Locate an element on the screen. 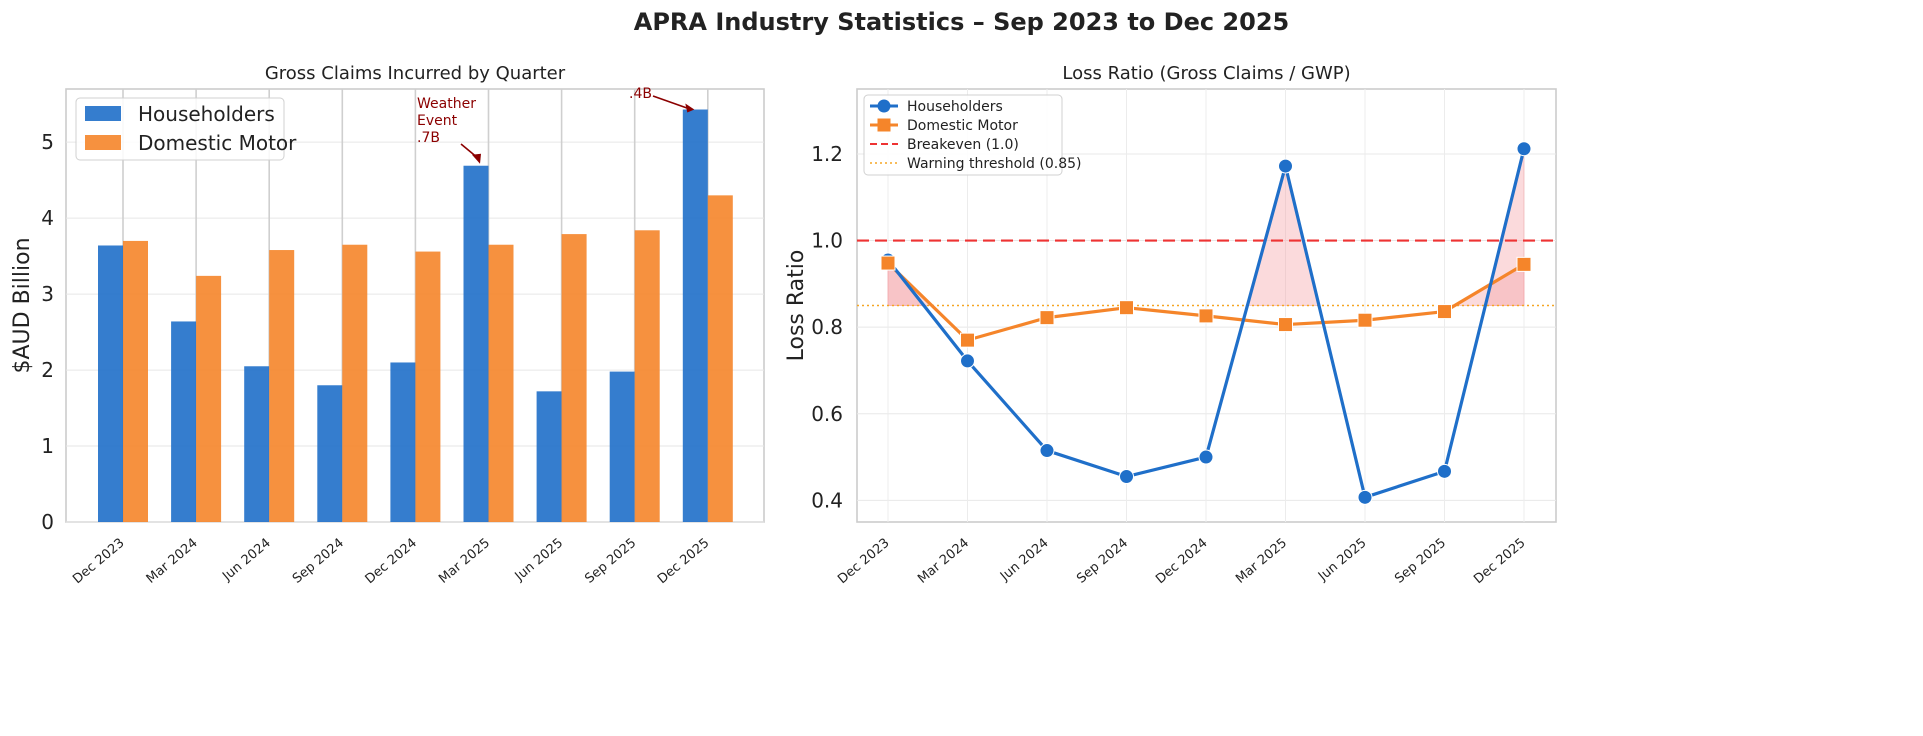 This screenshot has height=736, width=1923. right-legend-box is located at coordinates (963, 135).